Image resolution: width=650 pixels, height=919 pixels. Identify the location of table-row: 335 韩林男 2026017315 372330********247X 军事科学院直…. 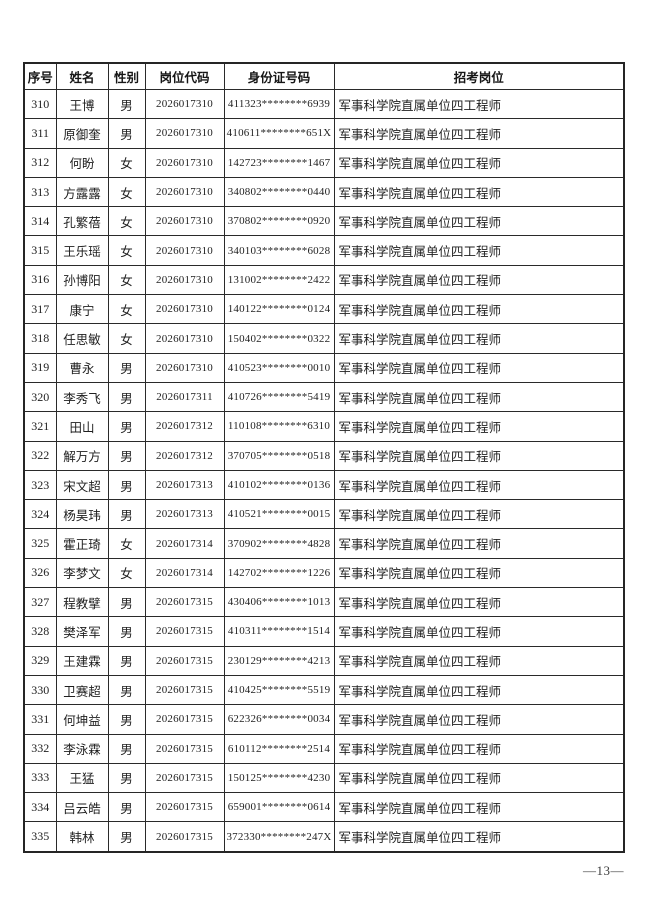
(324, 837).